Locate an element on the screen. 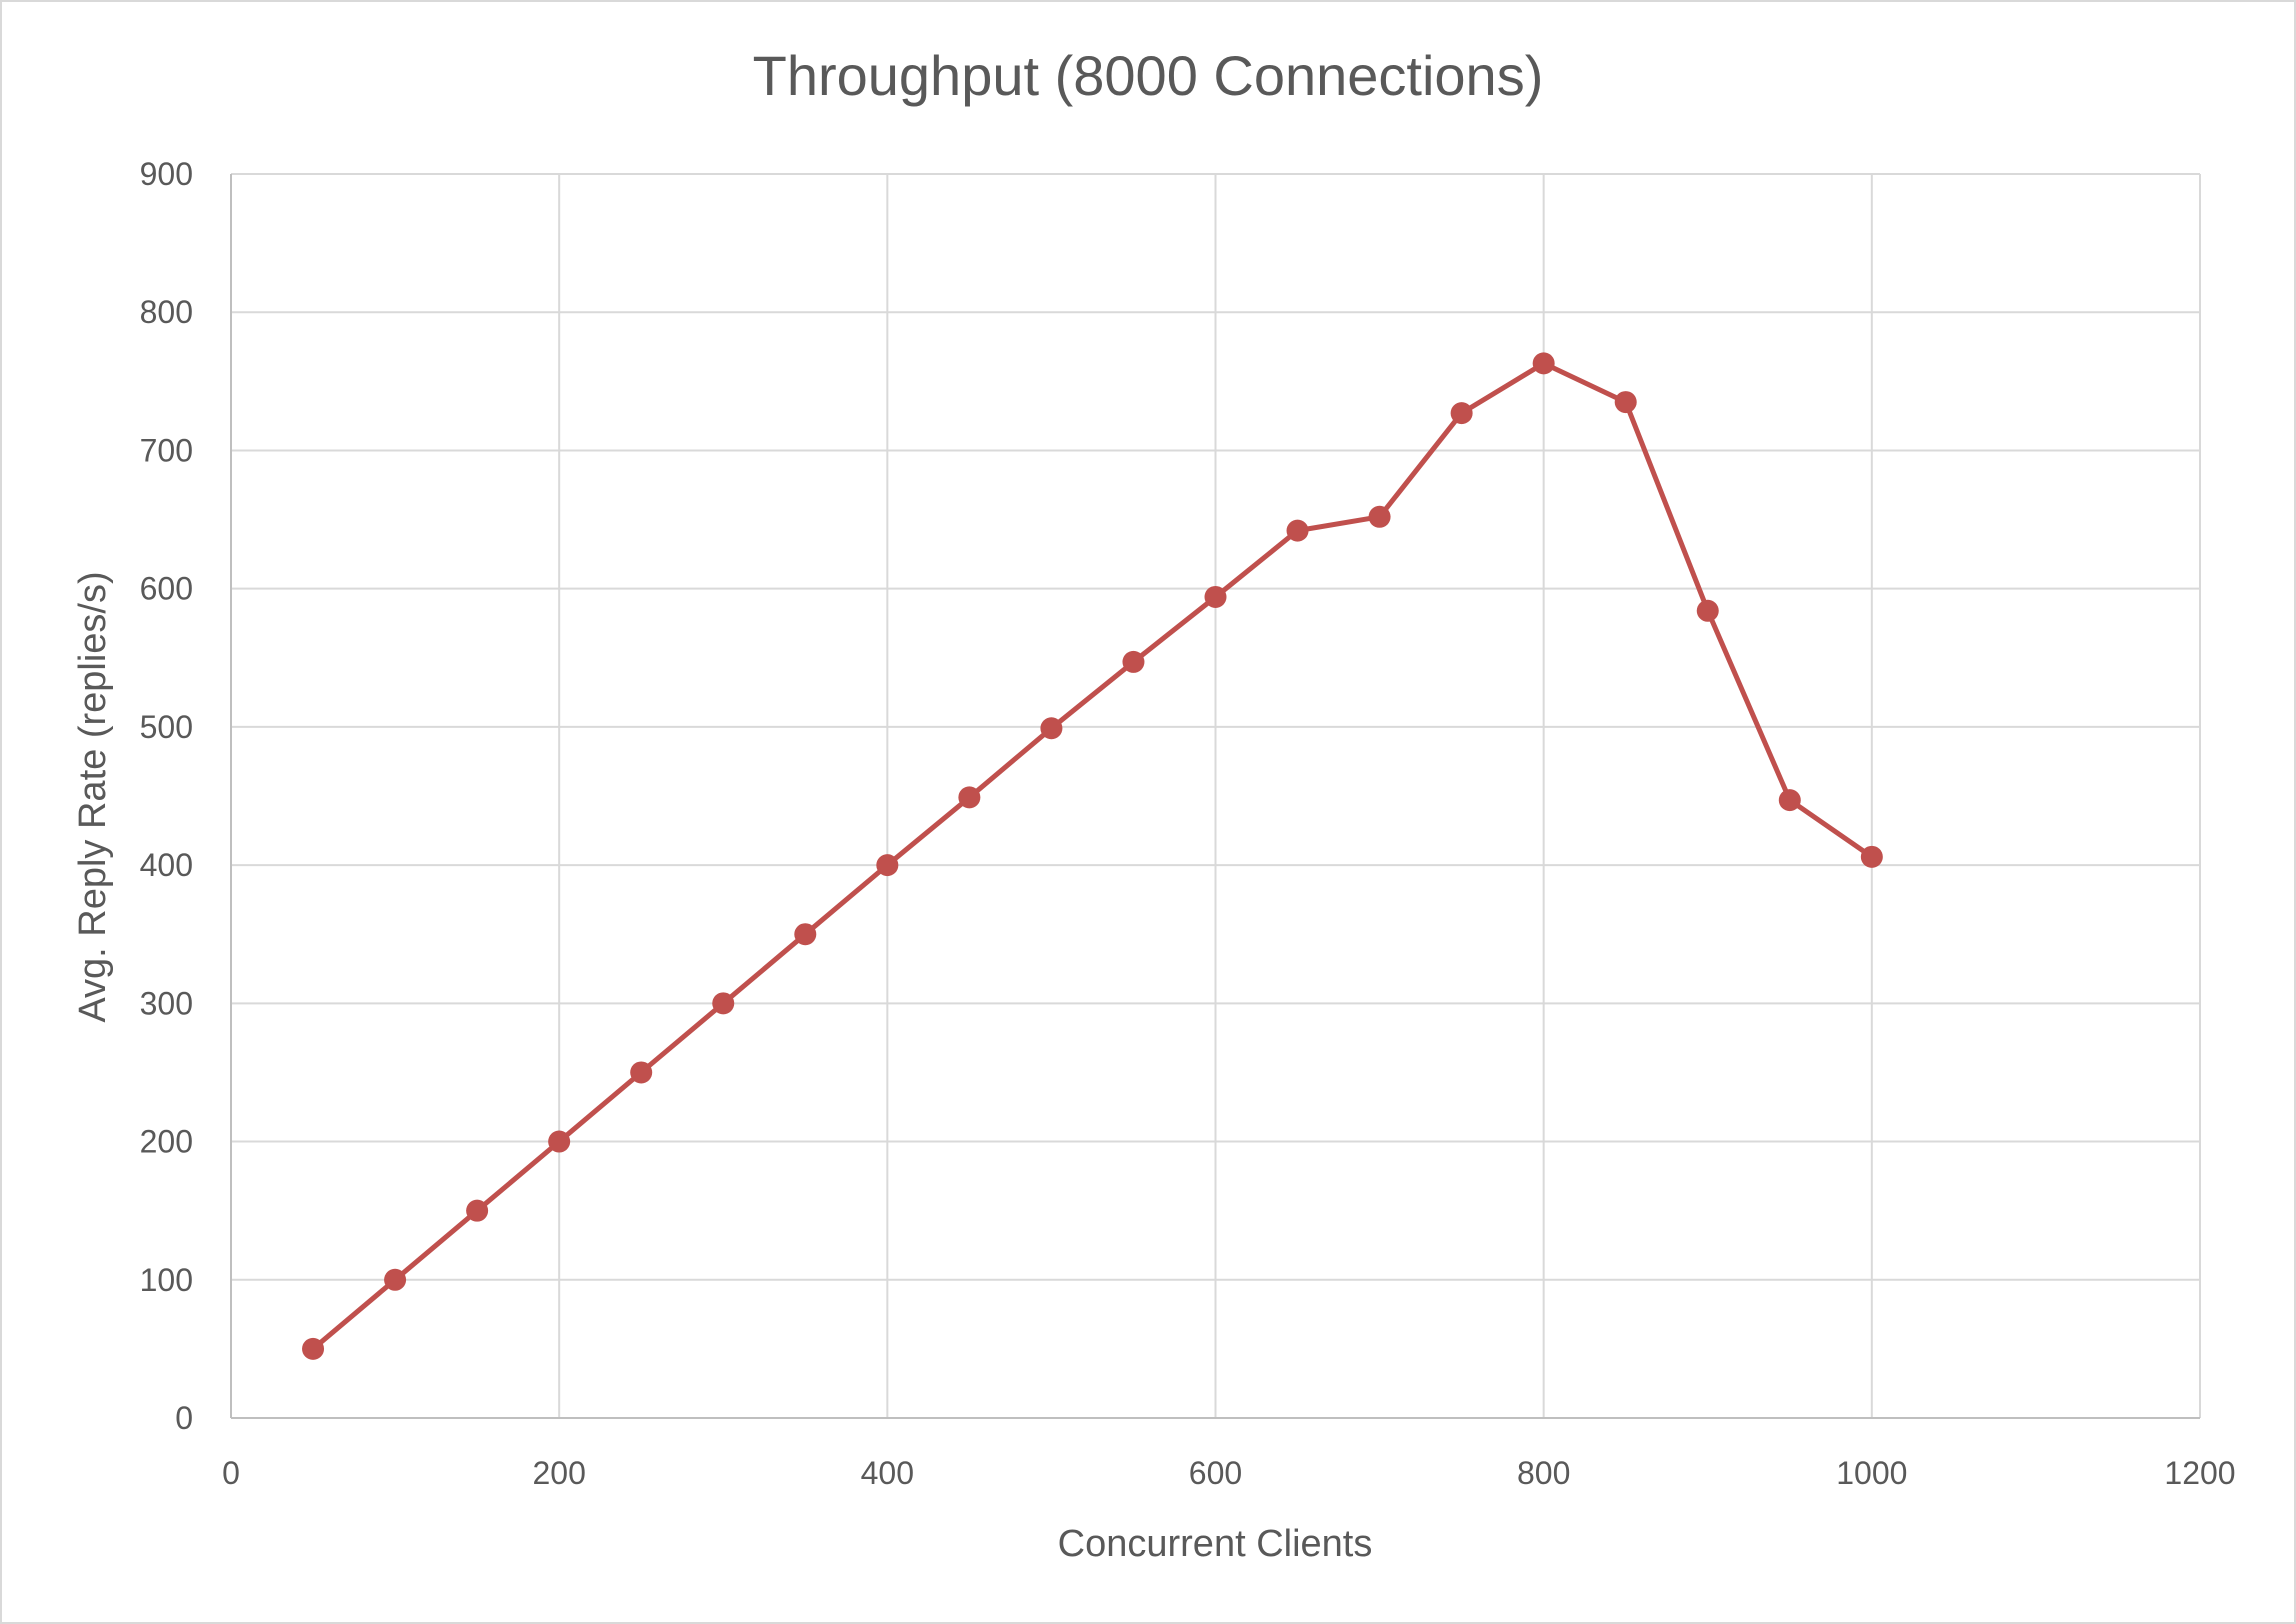 This screenshot has height=1624, width=2296. x-tick-label: 1200 is located at coordinates (2199, 1473).